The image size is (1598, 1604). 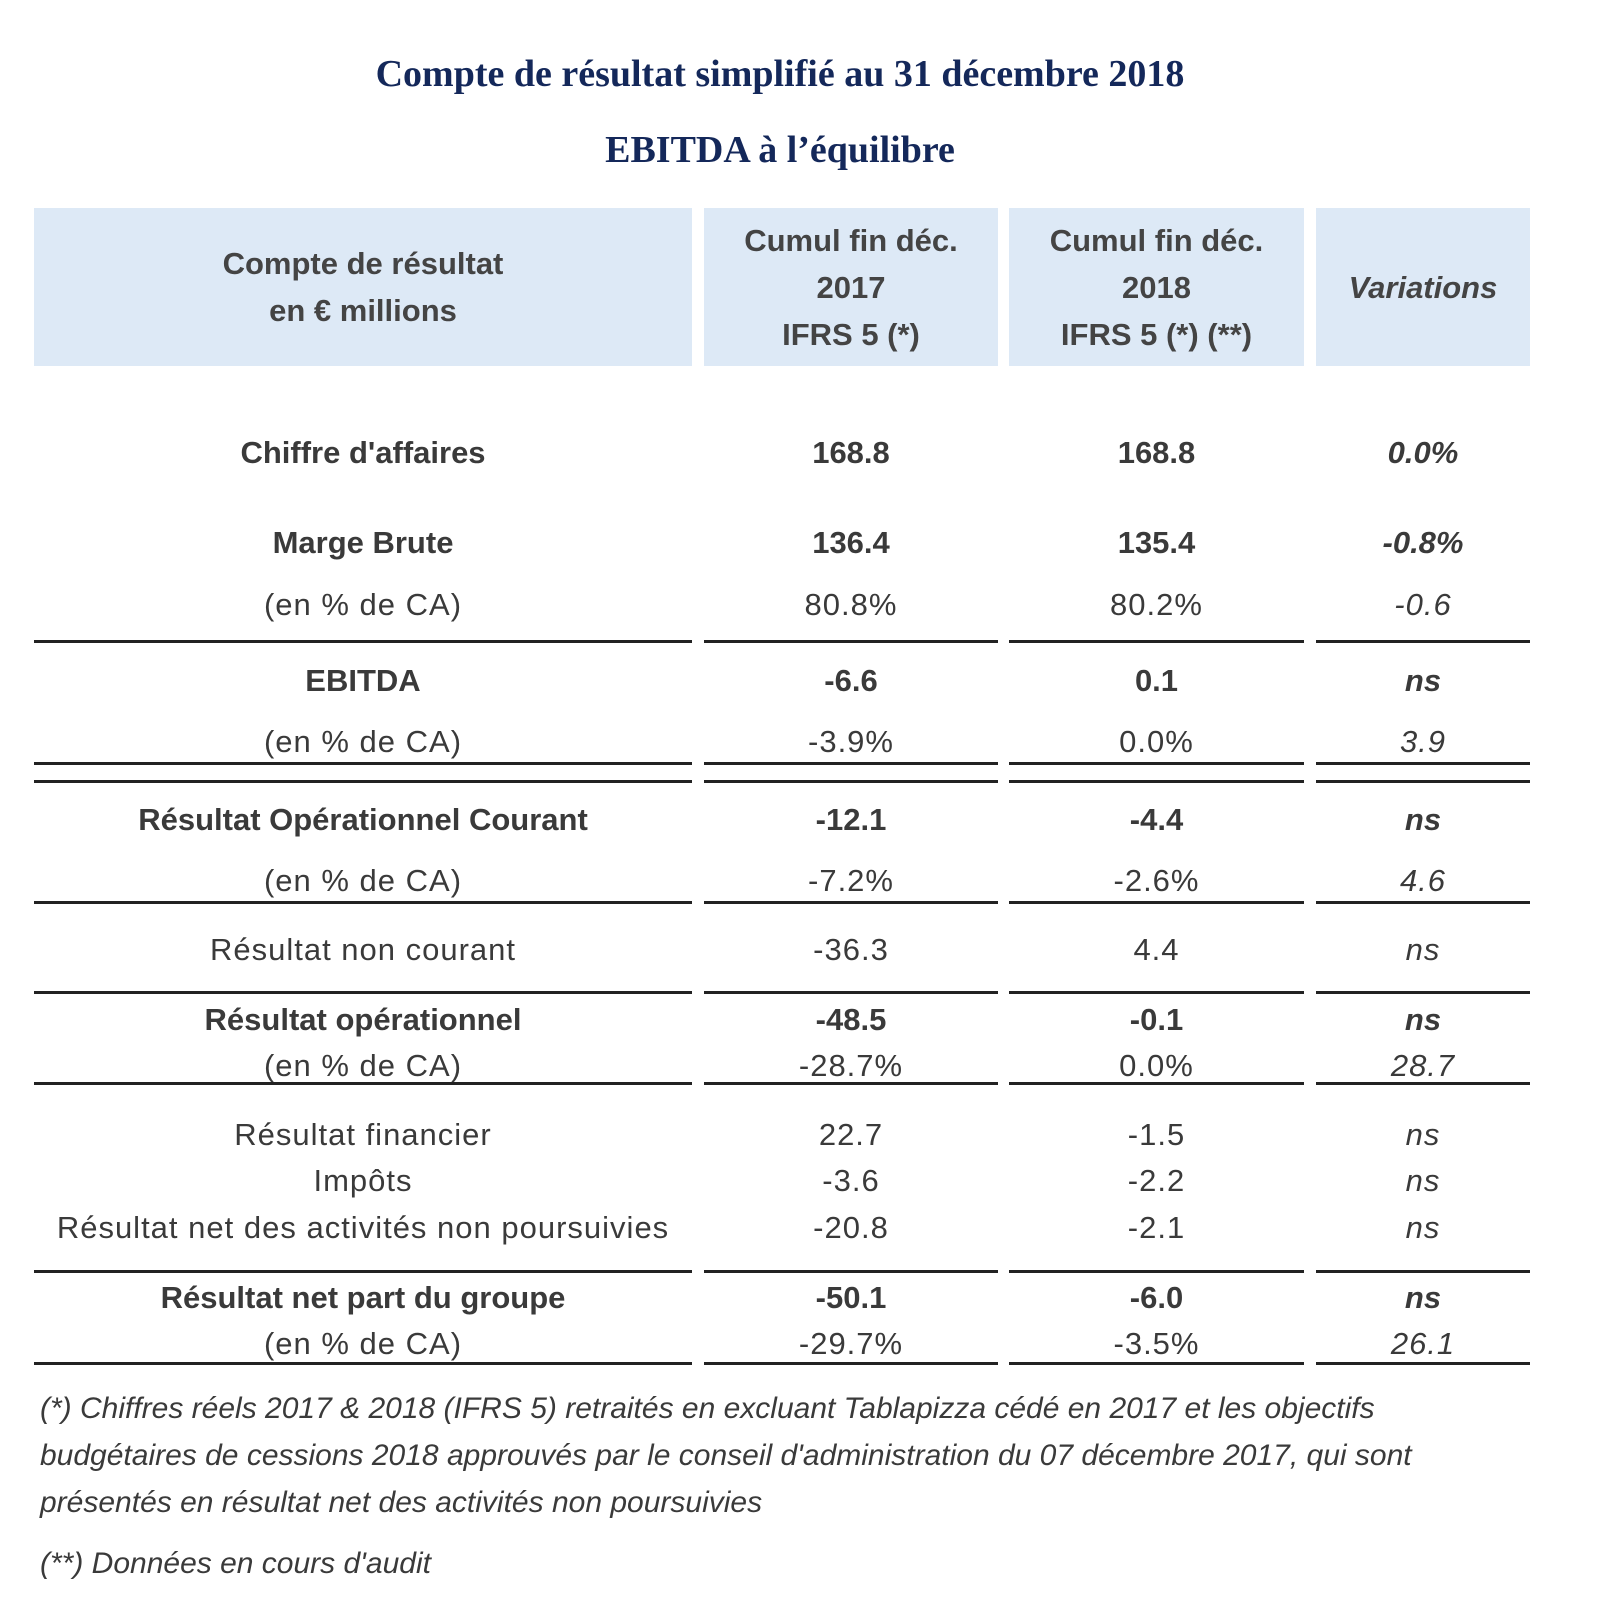 What do you see at coordinates (851, 334) in the screenshot?
I see `header-2017-line-3: IFRS 5 (*)` at bounding box center [851, 334].